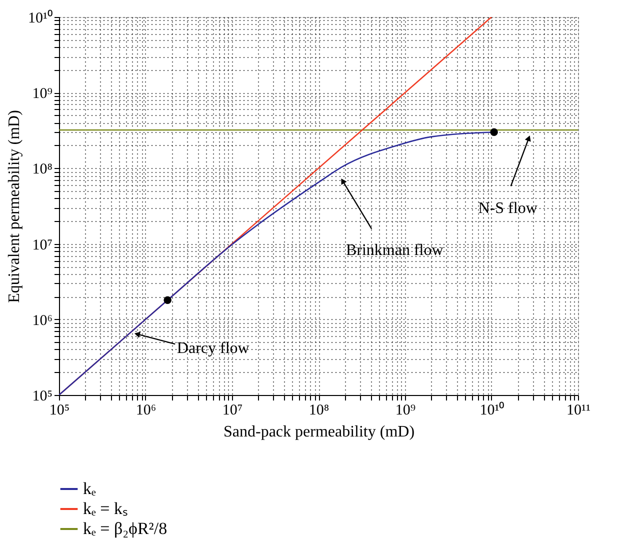 This screenshot has width=639, height=556. What do you see at coordinates (42, 245) in the screenshot?
I see `y-tick-label: 10⁷` at bounding box center [42, 245].